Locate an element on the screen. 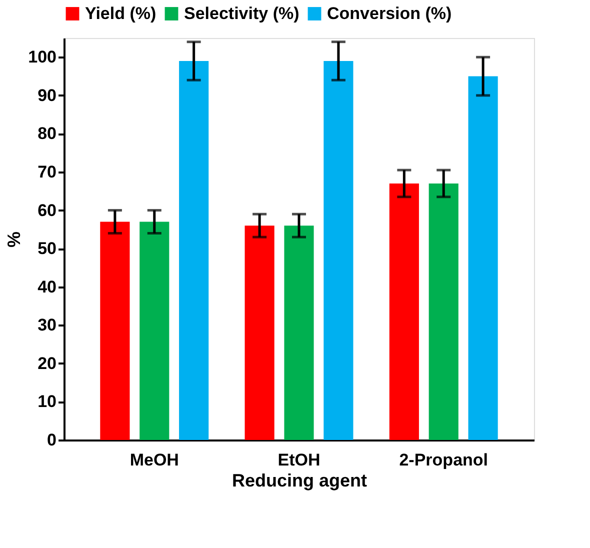 The image size is (590, 548). y-tick-label: 10 is located at coordinates (47, 402).